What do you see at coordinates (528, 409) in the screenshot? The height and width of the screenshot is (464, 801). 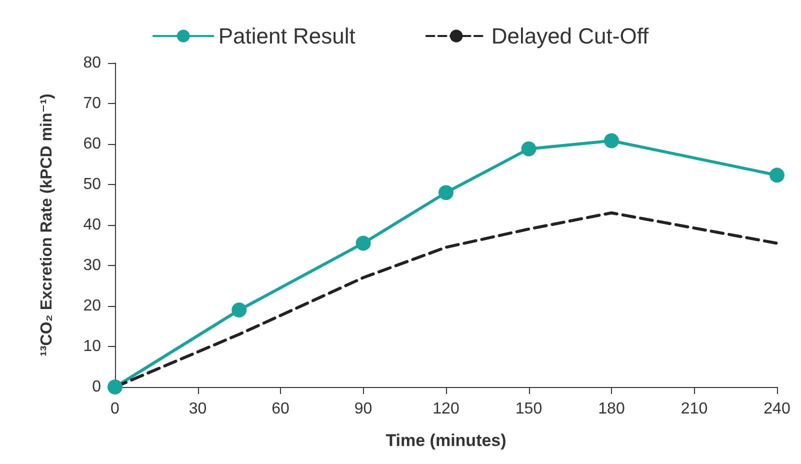 I see `x-tick-label: 150` at bounding box center [528, 409].